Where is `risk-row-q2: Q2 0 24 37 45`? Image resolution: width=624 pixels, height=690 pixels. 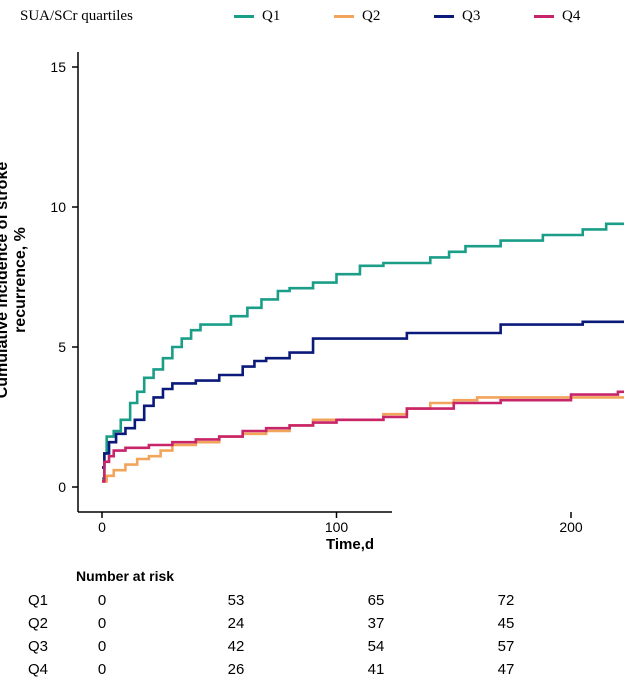 risk-row-q2: Q2 0 24 37 45 is located at coordinates (312, 626).